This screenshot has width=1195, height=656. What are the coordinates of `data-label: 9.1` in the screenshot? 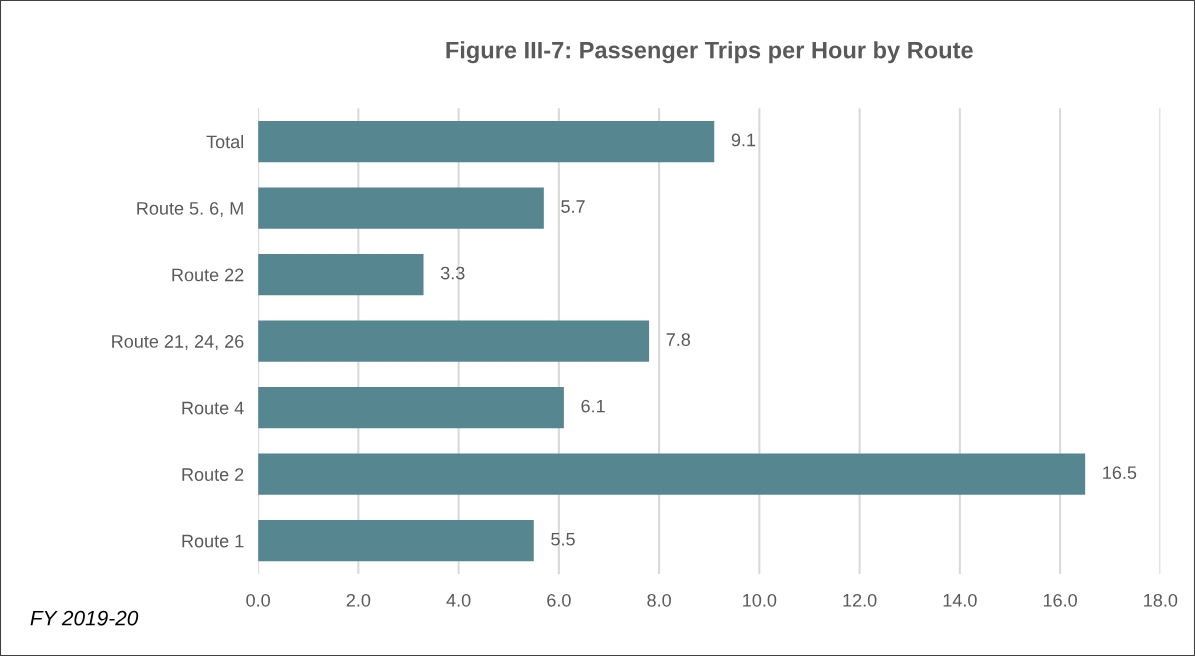 It's located at (743, 140).